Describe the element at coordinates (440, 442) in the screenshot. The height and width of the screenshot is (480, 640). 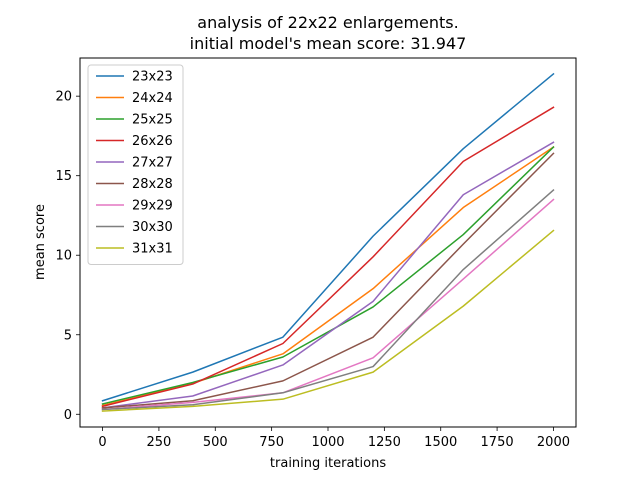
I see `x-tick-label: 1500` at that location.